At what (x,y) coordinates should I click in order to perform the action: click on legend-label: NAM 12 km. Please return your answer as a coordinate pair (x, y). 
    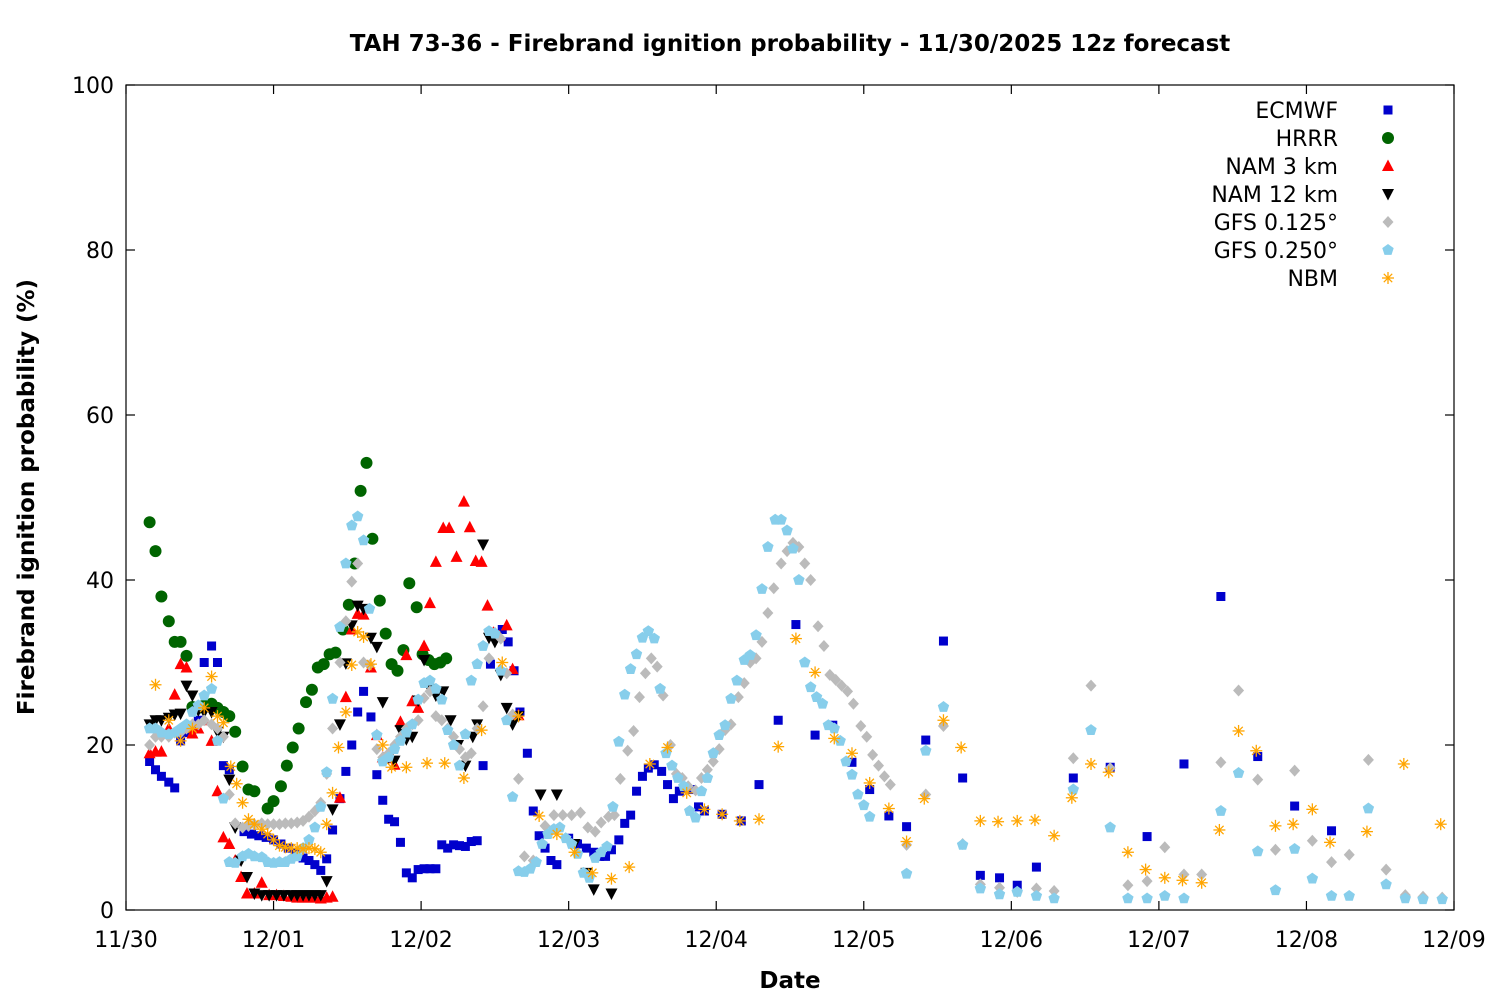
    Looking at the image, I should click on (1274, 195).